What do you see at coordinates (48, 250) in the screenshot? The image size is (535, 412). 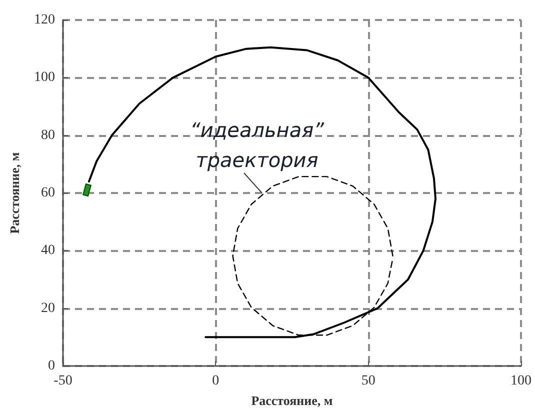 I see `y-tick-label: 40` at bounding box center [48, 250].